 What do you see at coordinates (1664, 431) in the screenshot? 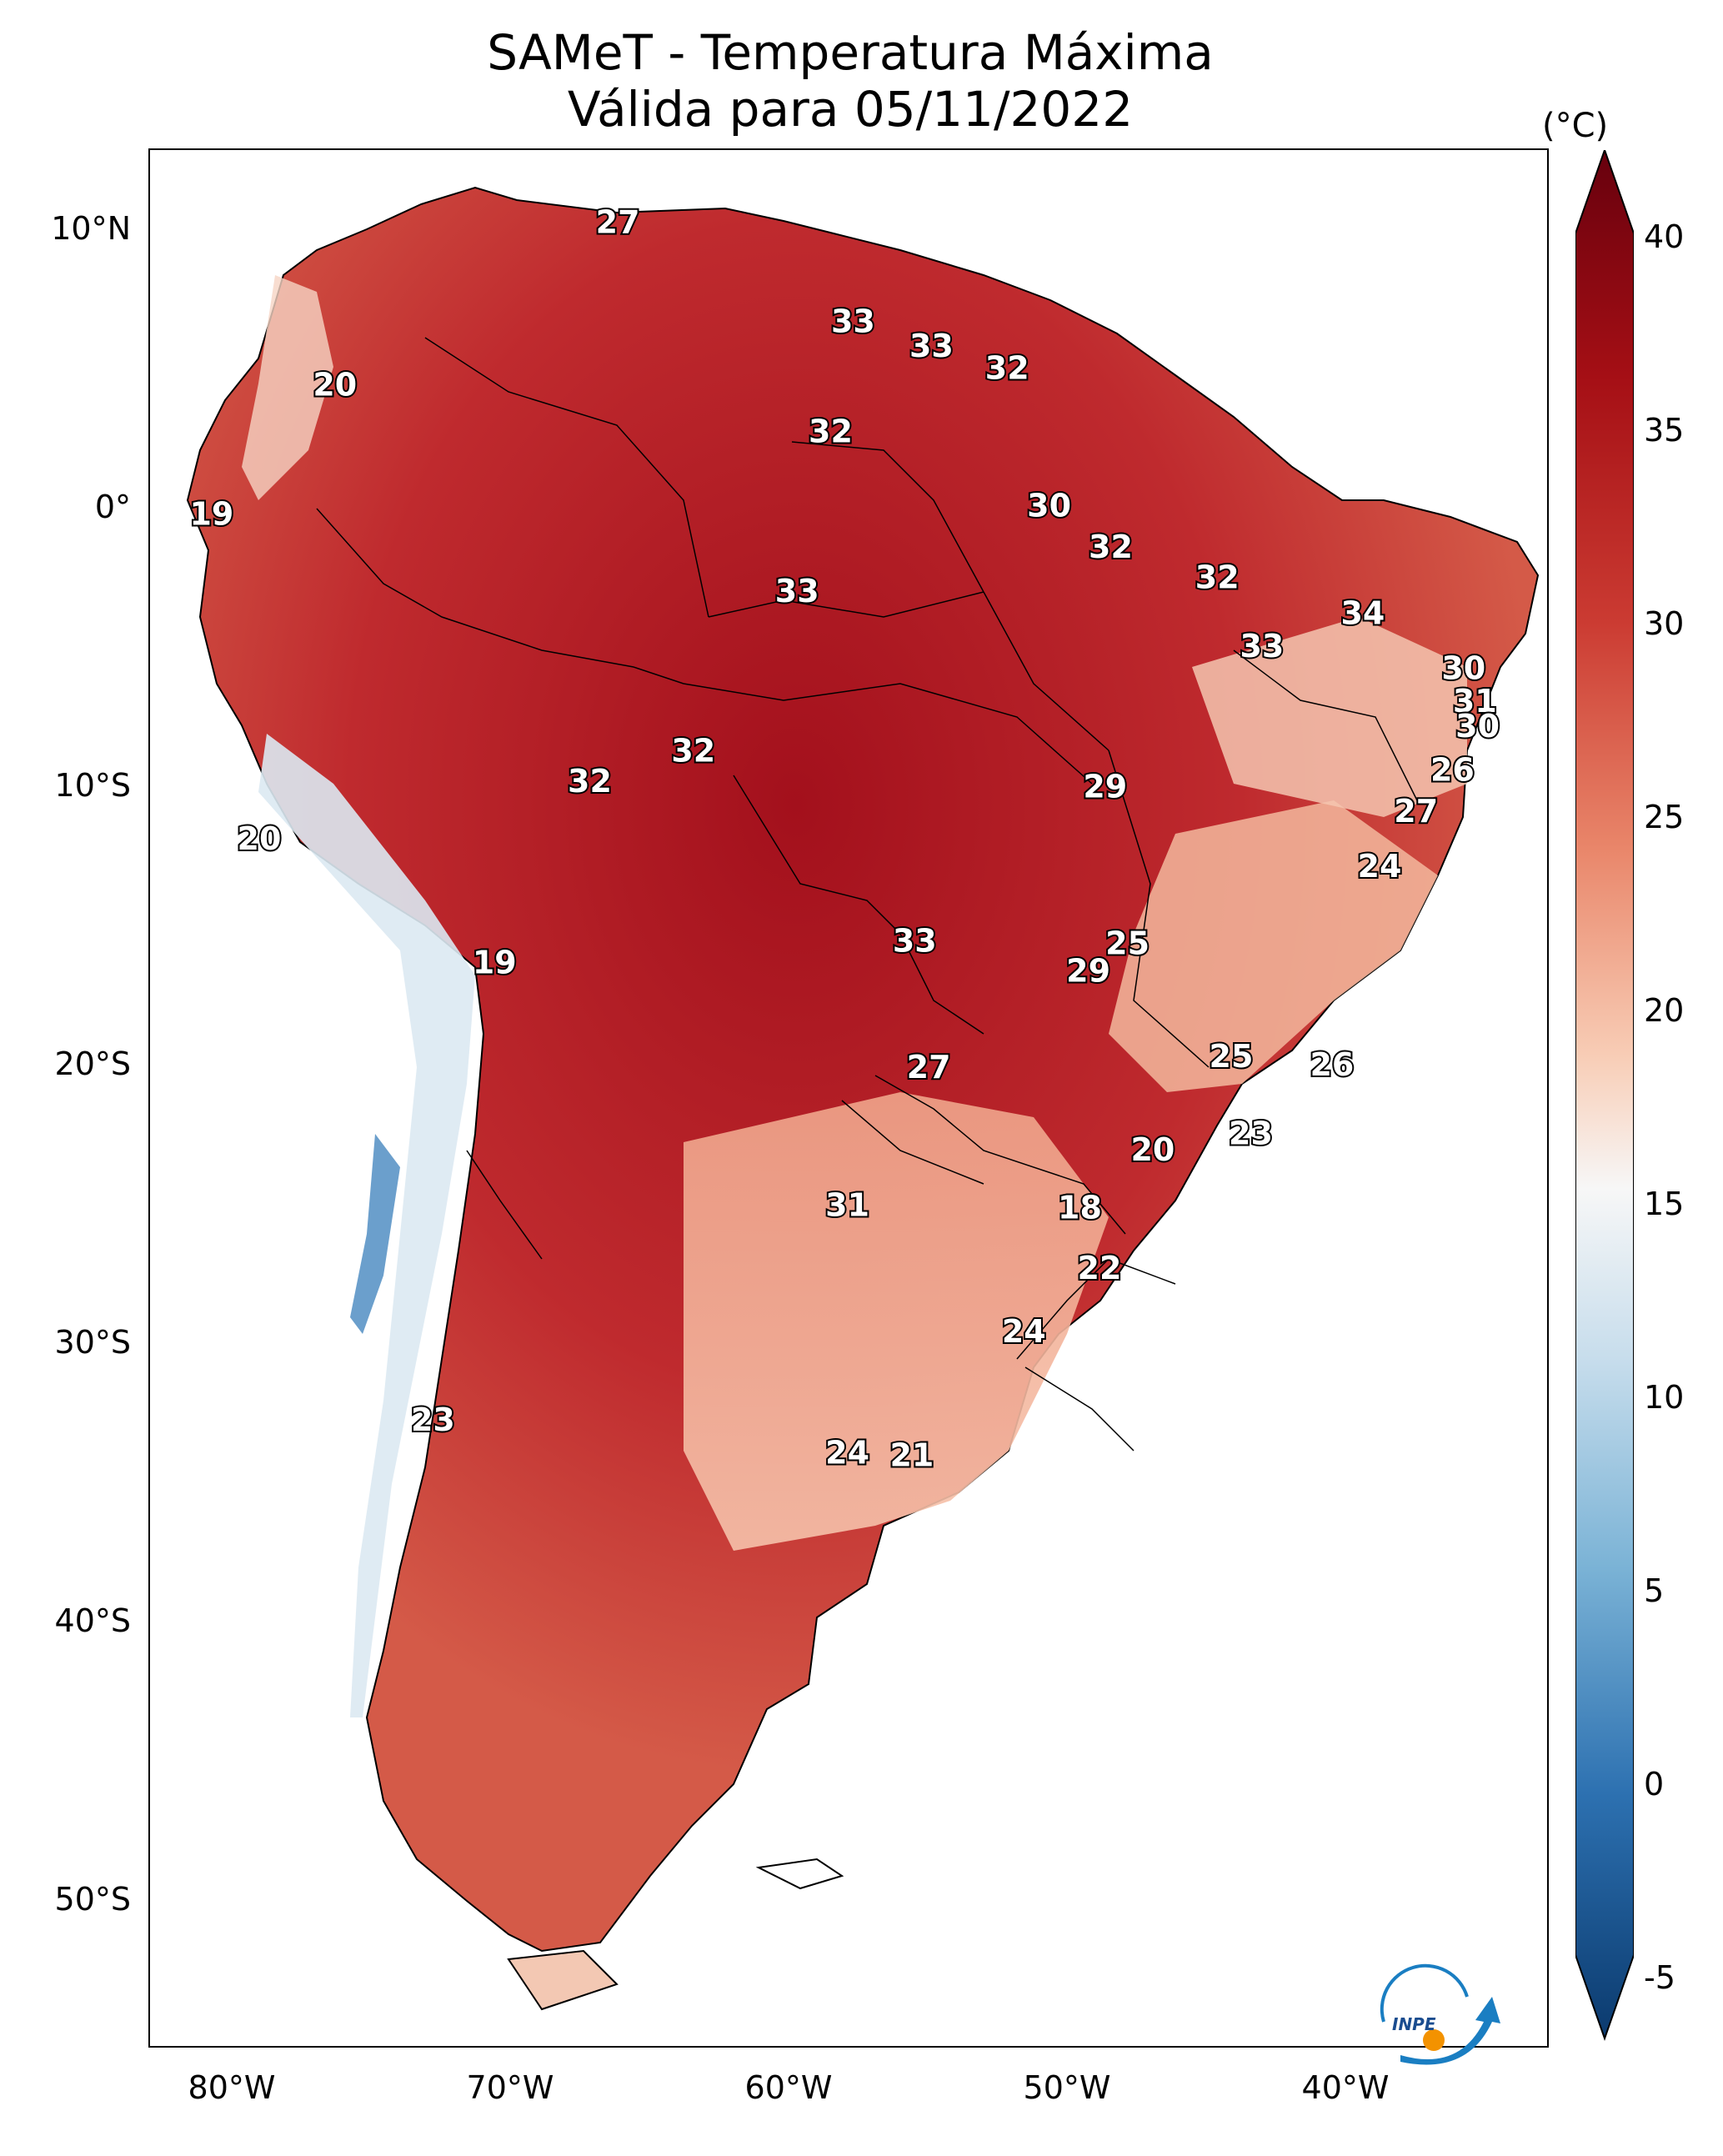
I see `colorbar-tick-label: 35` at bounding box center [1664, 431].